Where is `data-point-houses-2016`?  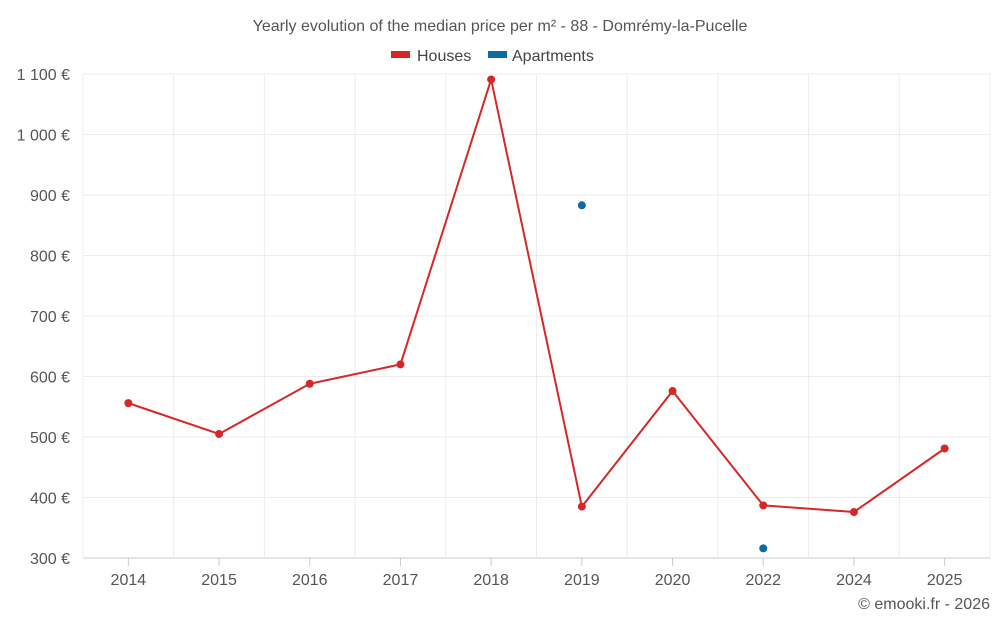 data-point-houses-2016 is located at coordinates (309, 383).